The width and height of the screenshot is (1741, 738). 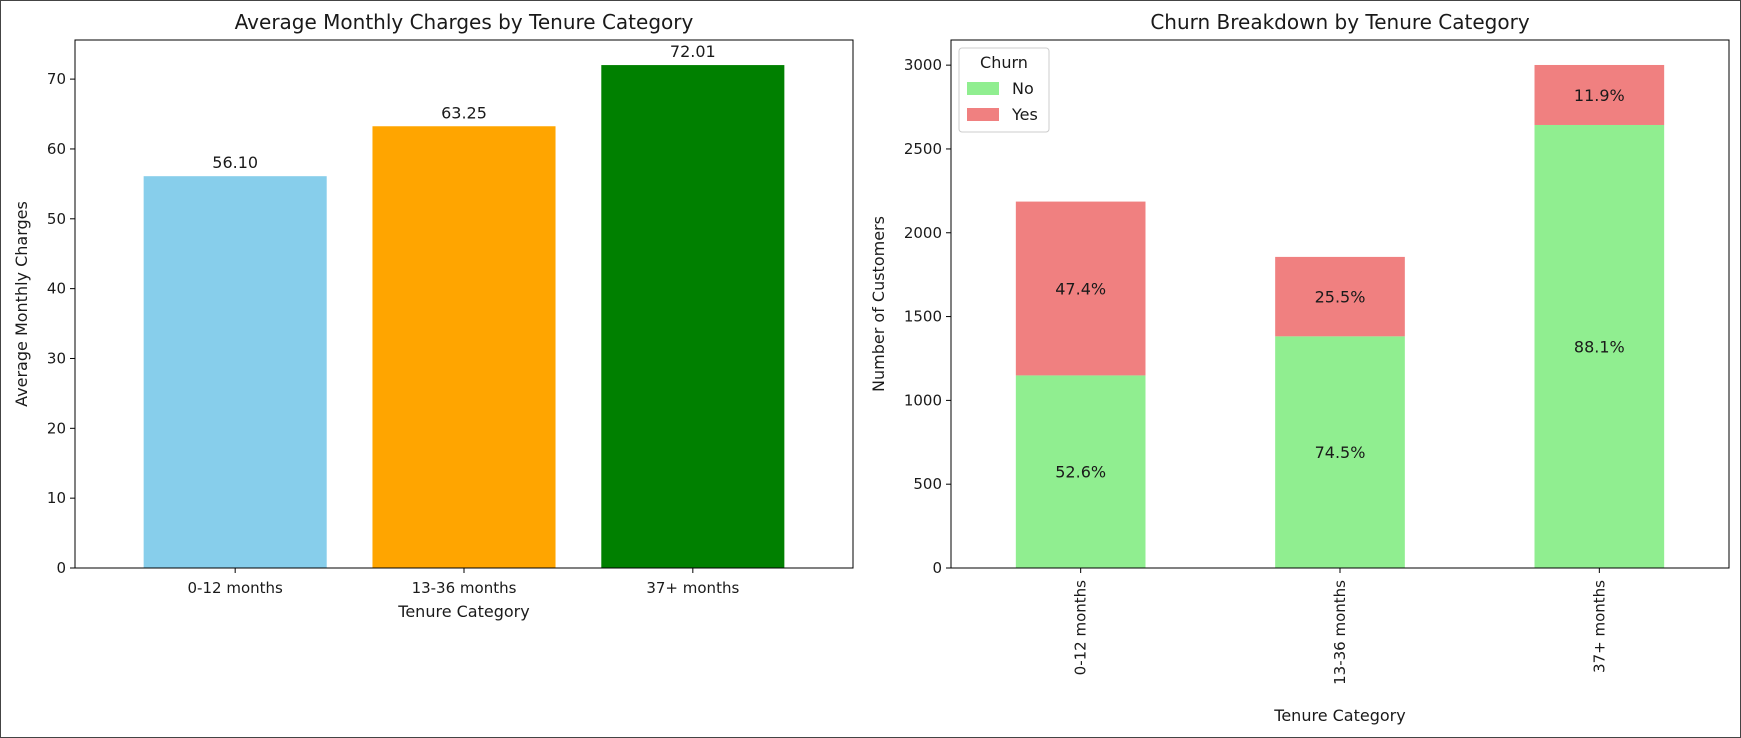 What do you see at coordinates (61, 568) in the screenshot?
I see `chart1-ytick-label: 0` at bounding box center [61, 568].